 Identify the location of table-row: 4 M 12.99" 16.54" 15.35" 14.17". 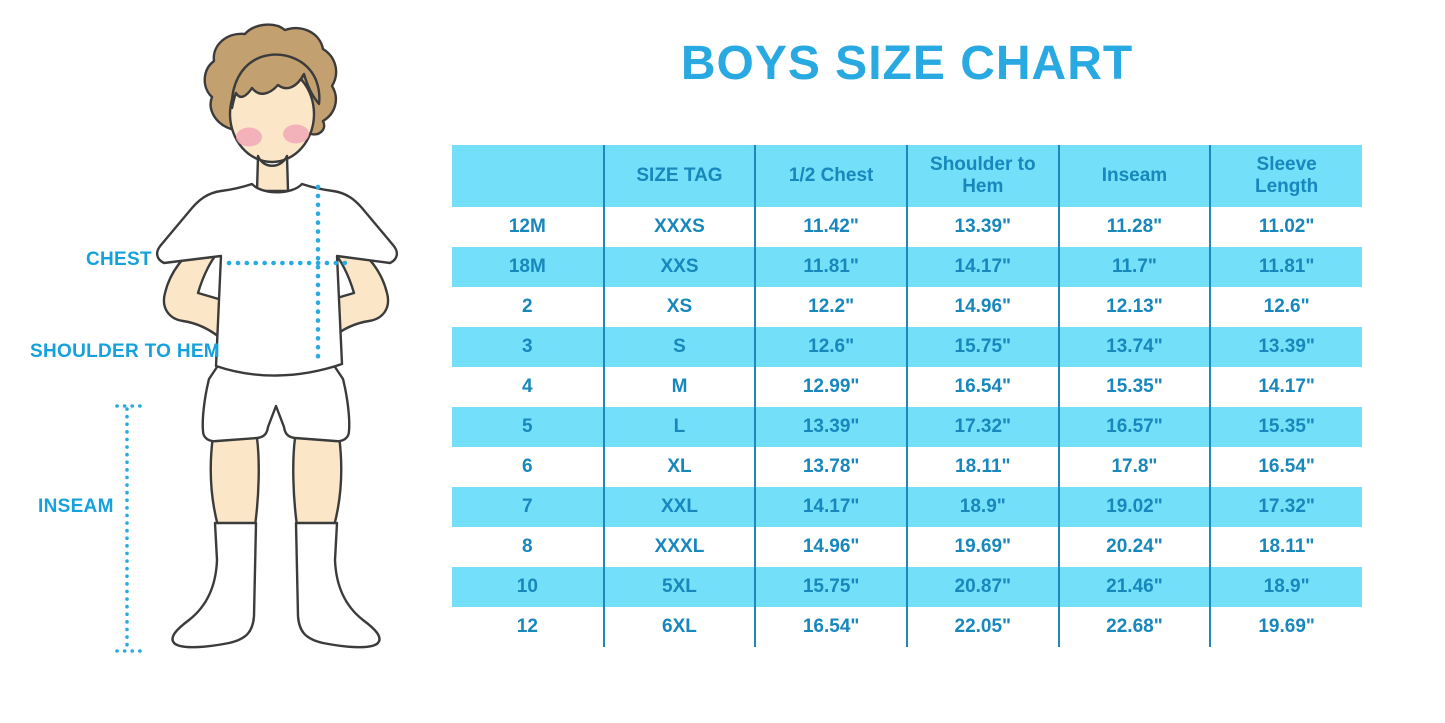
(907, 387).